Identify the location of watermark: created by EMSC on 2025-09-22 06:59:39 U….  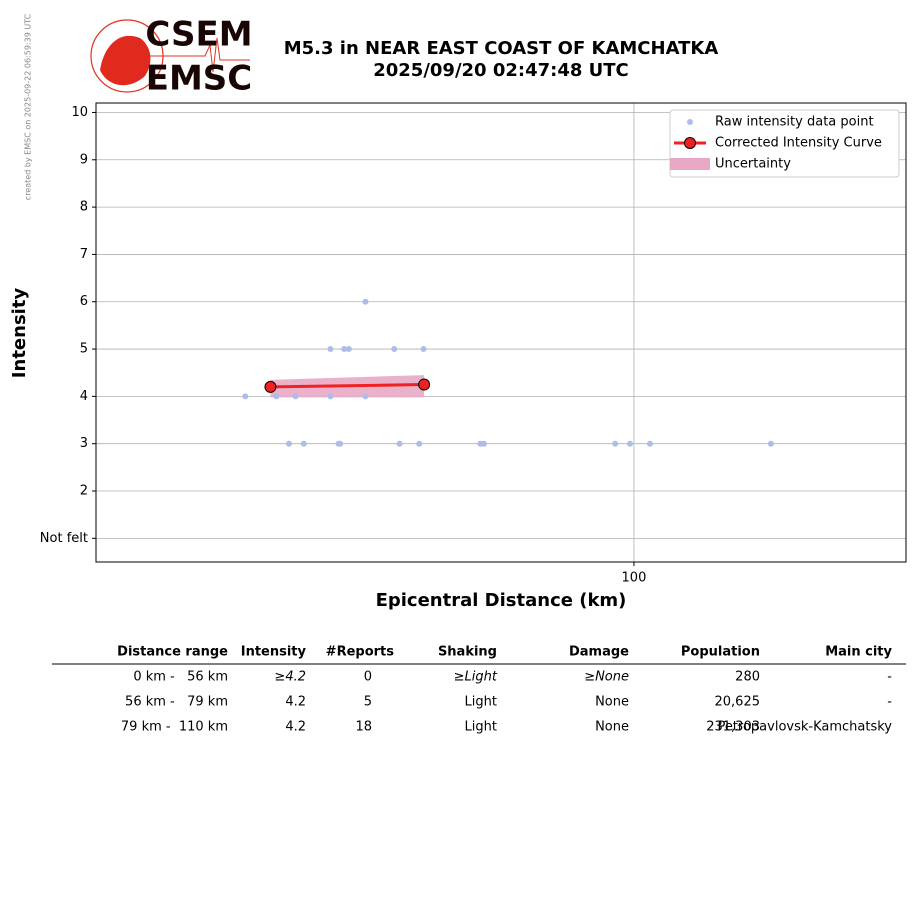
(28, 106).